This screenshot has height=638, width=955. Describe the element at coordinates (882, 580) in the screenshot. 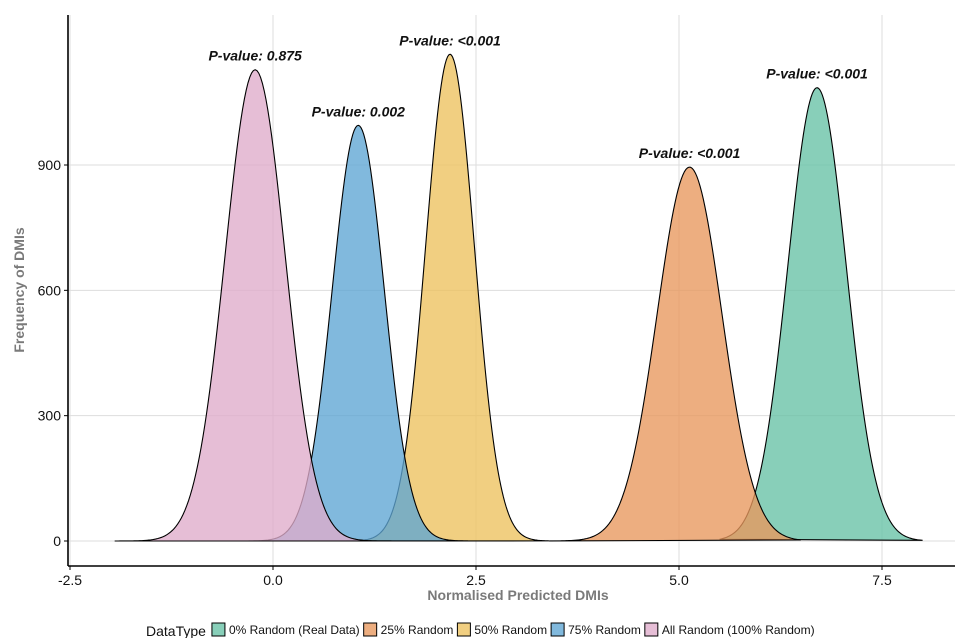

I see `x-tick-label: 7.5` at that location.